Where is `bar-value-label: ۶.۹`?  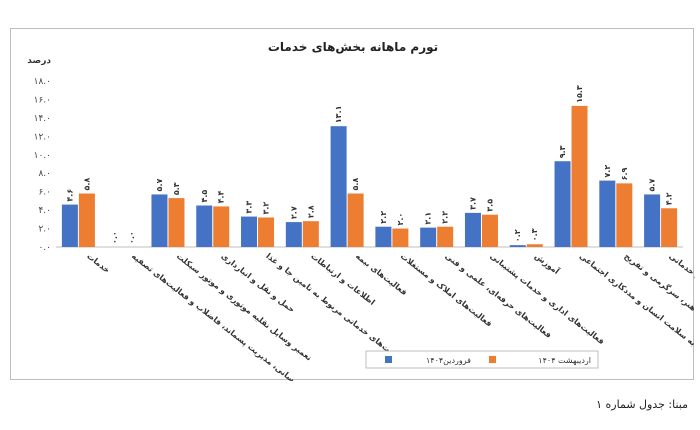 bar-value-label: ۶.۹ is located at coordinates (624, 173).